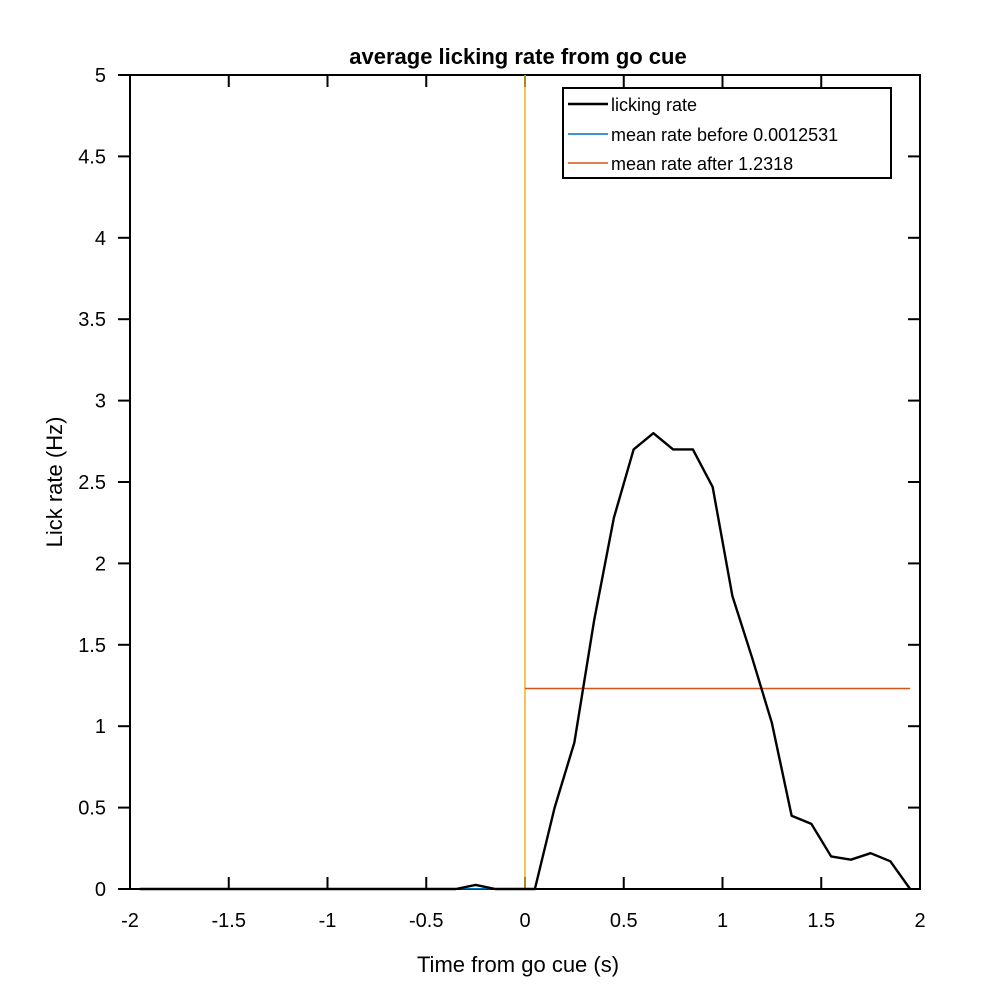  Describe the element at coordinates (100, 727) in the screenshot. I see `y-tick-label: 1` at that location.